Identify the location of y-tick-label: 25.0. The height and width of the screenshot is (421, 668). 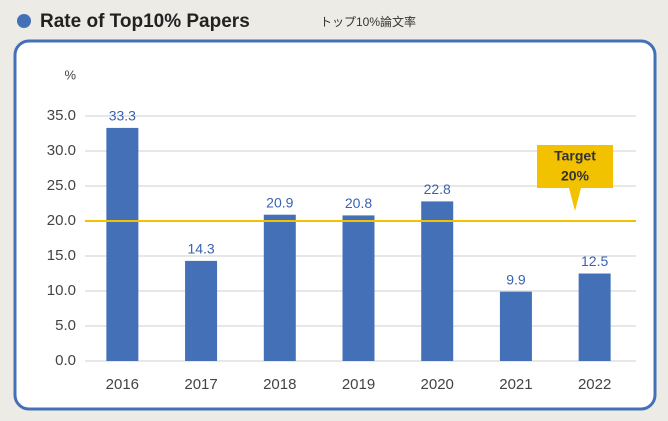
(61, 185).